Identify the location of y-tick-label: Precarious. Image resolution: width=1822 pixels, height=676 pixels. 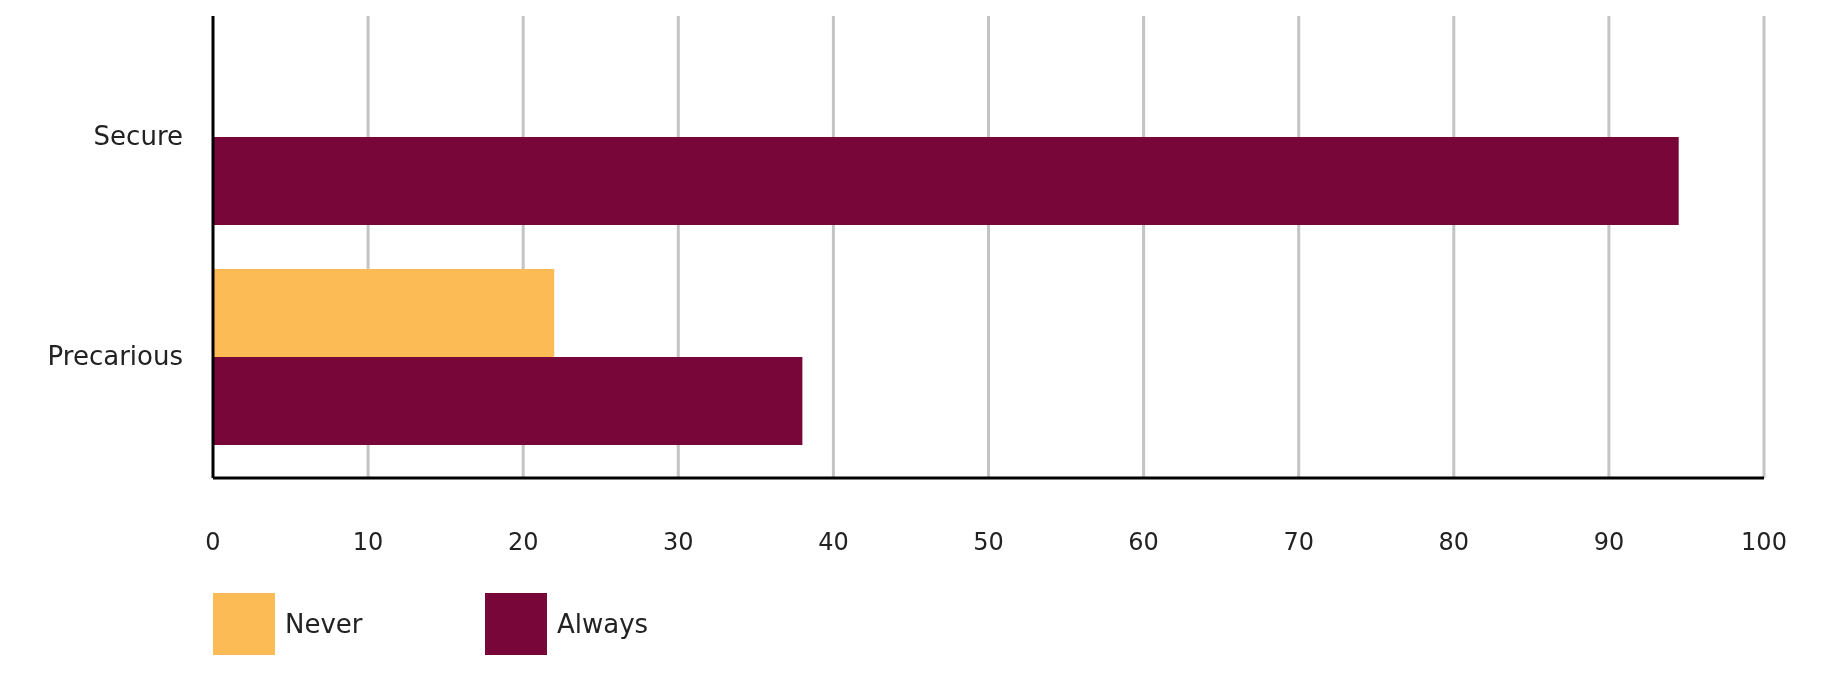
(115, 355).